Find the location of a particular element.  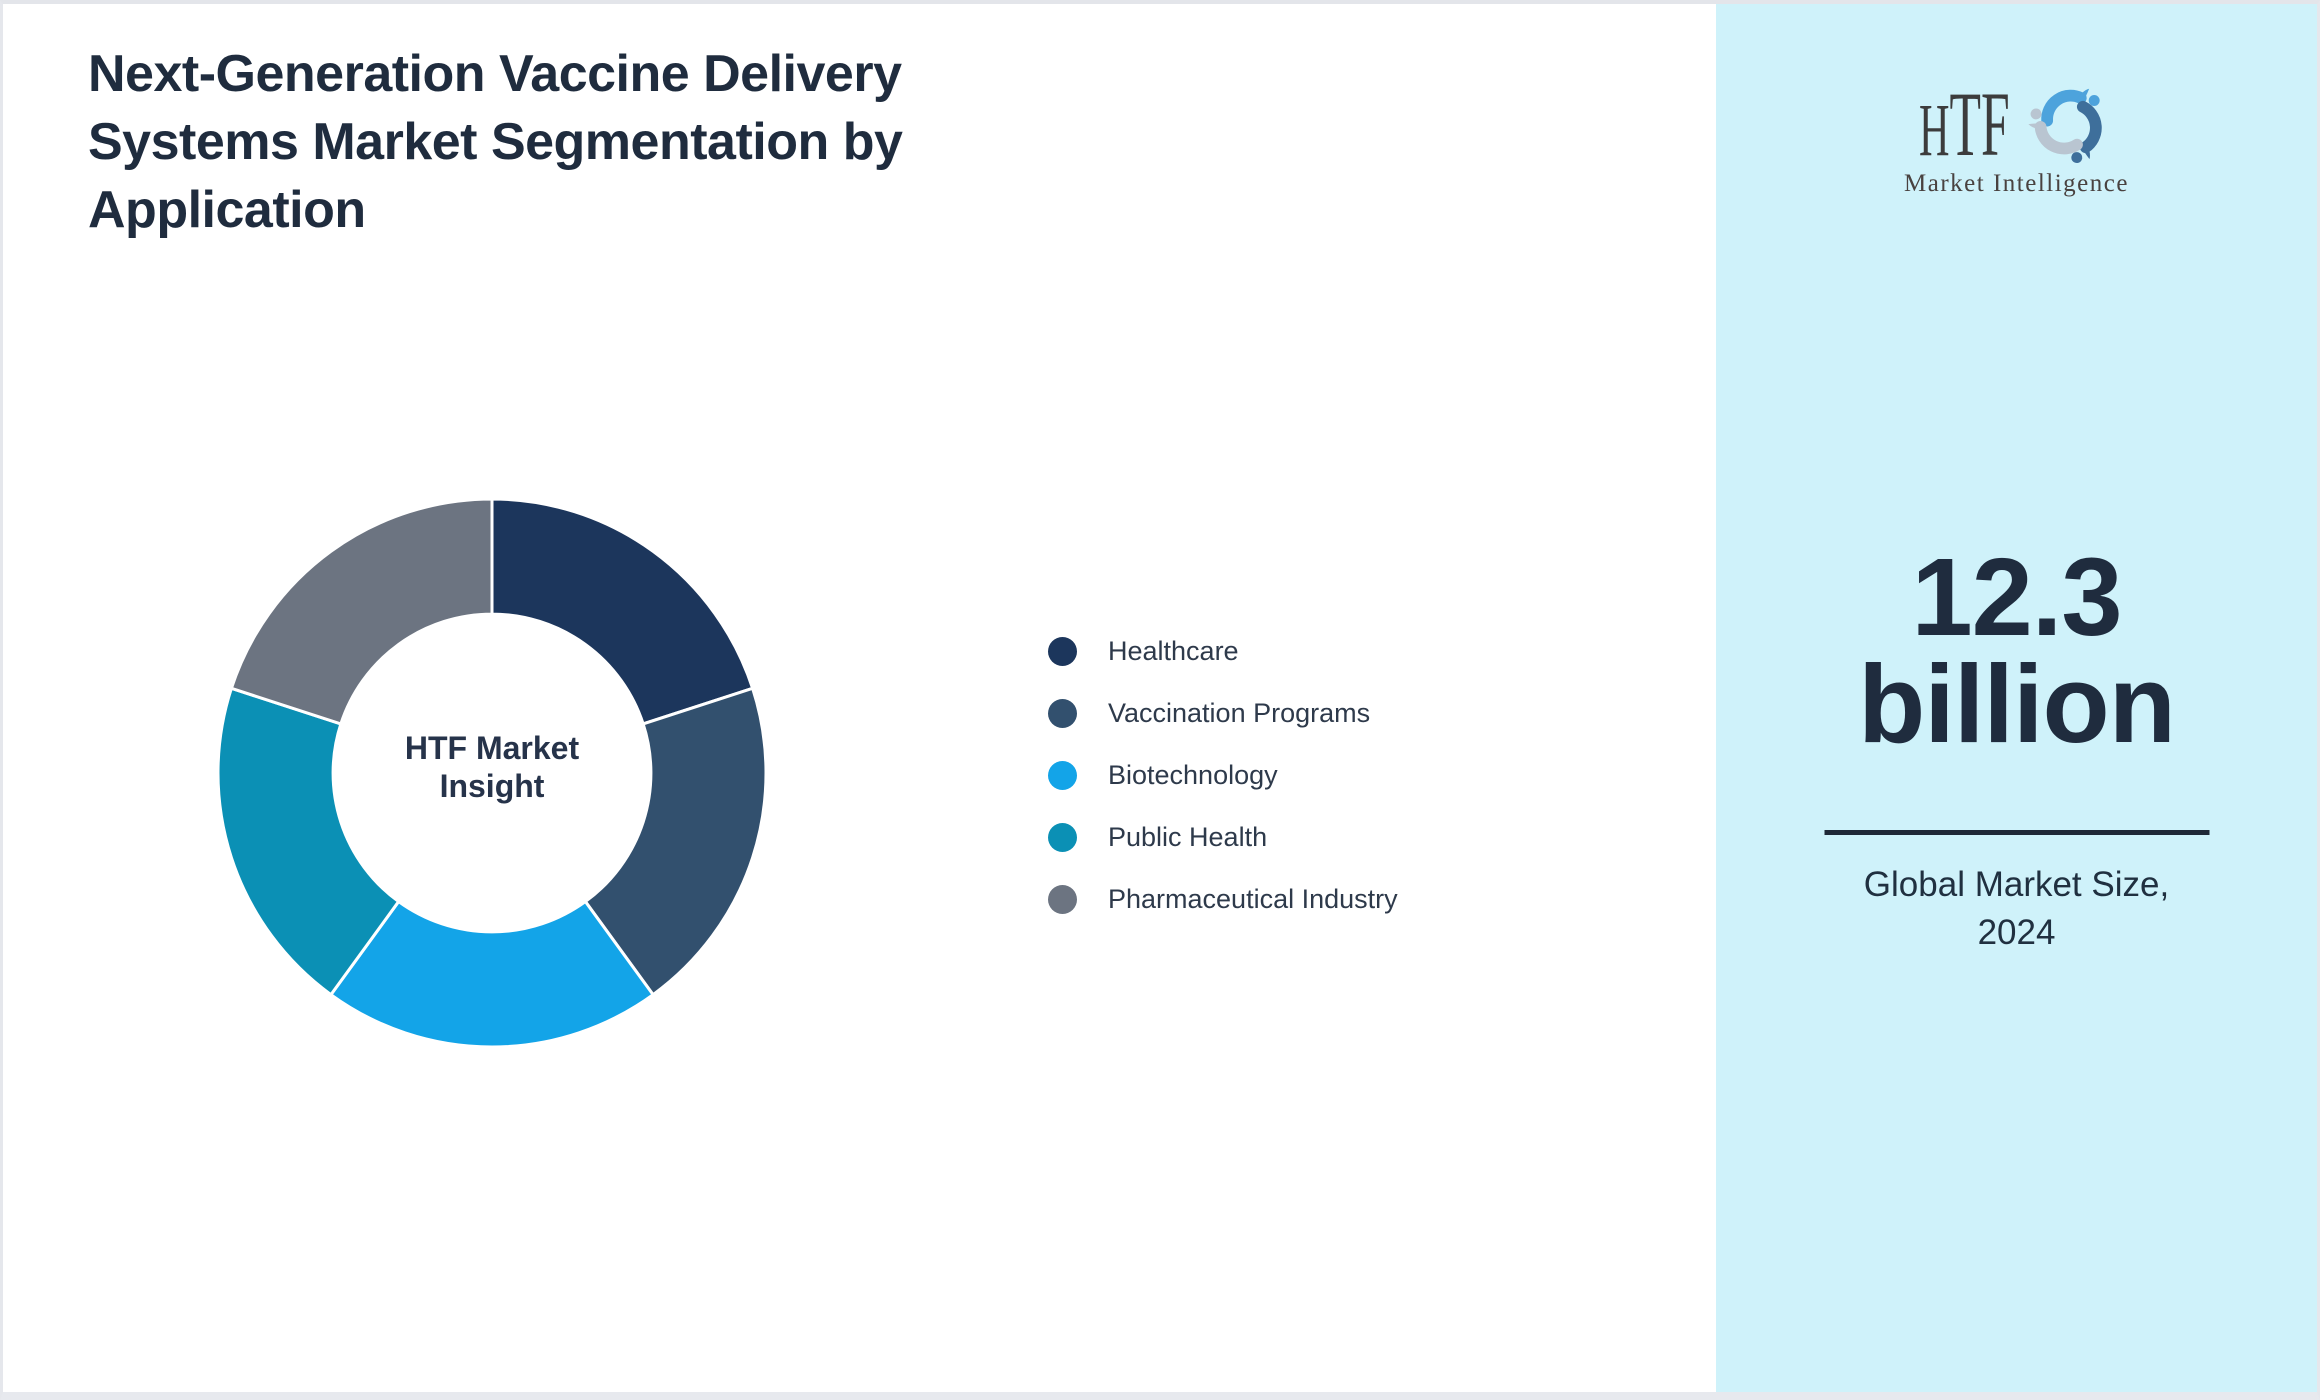

logo-swirl-icon is located at coordinates (2069, 124).